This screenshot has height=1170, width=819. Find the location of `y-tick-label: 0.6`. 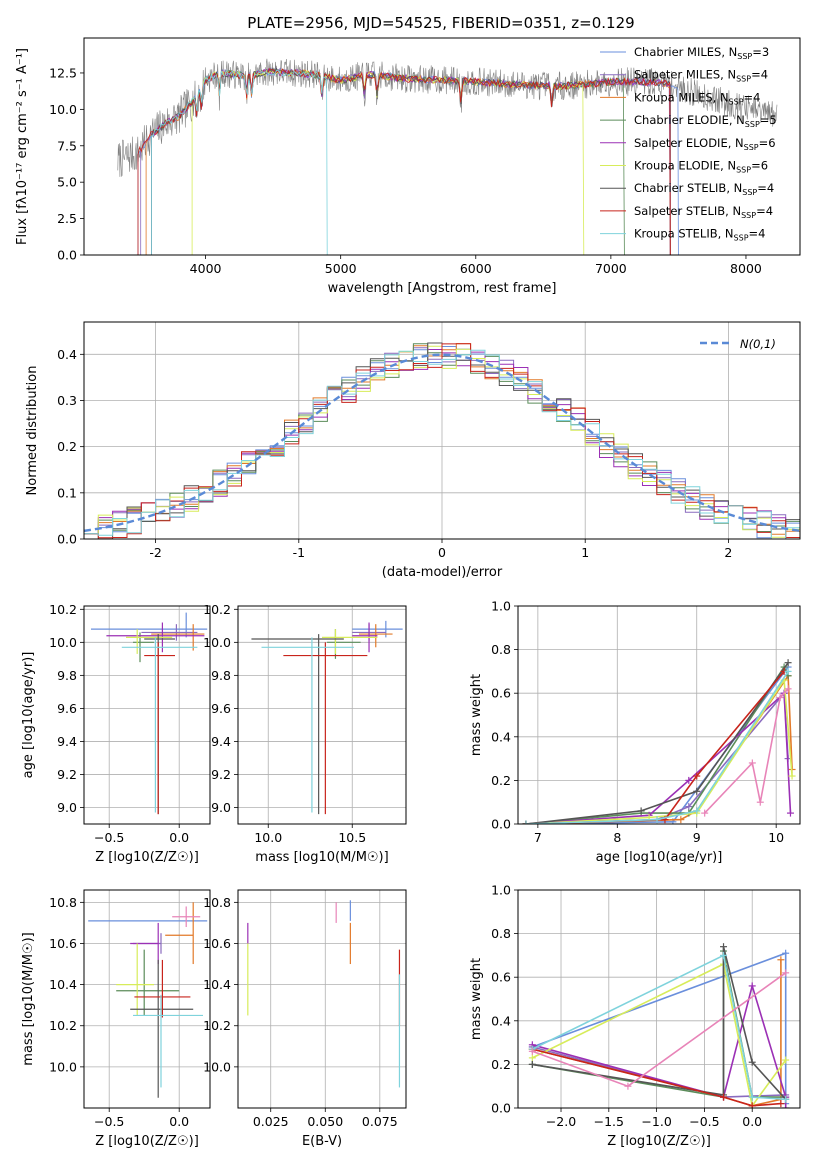

y-tick-label: 0.6 is located at coordinates (501, 977).